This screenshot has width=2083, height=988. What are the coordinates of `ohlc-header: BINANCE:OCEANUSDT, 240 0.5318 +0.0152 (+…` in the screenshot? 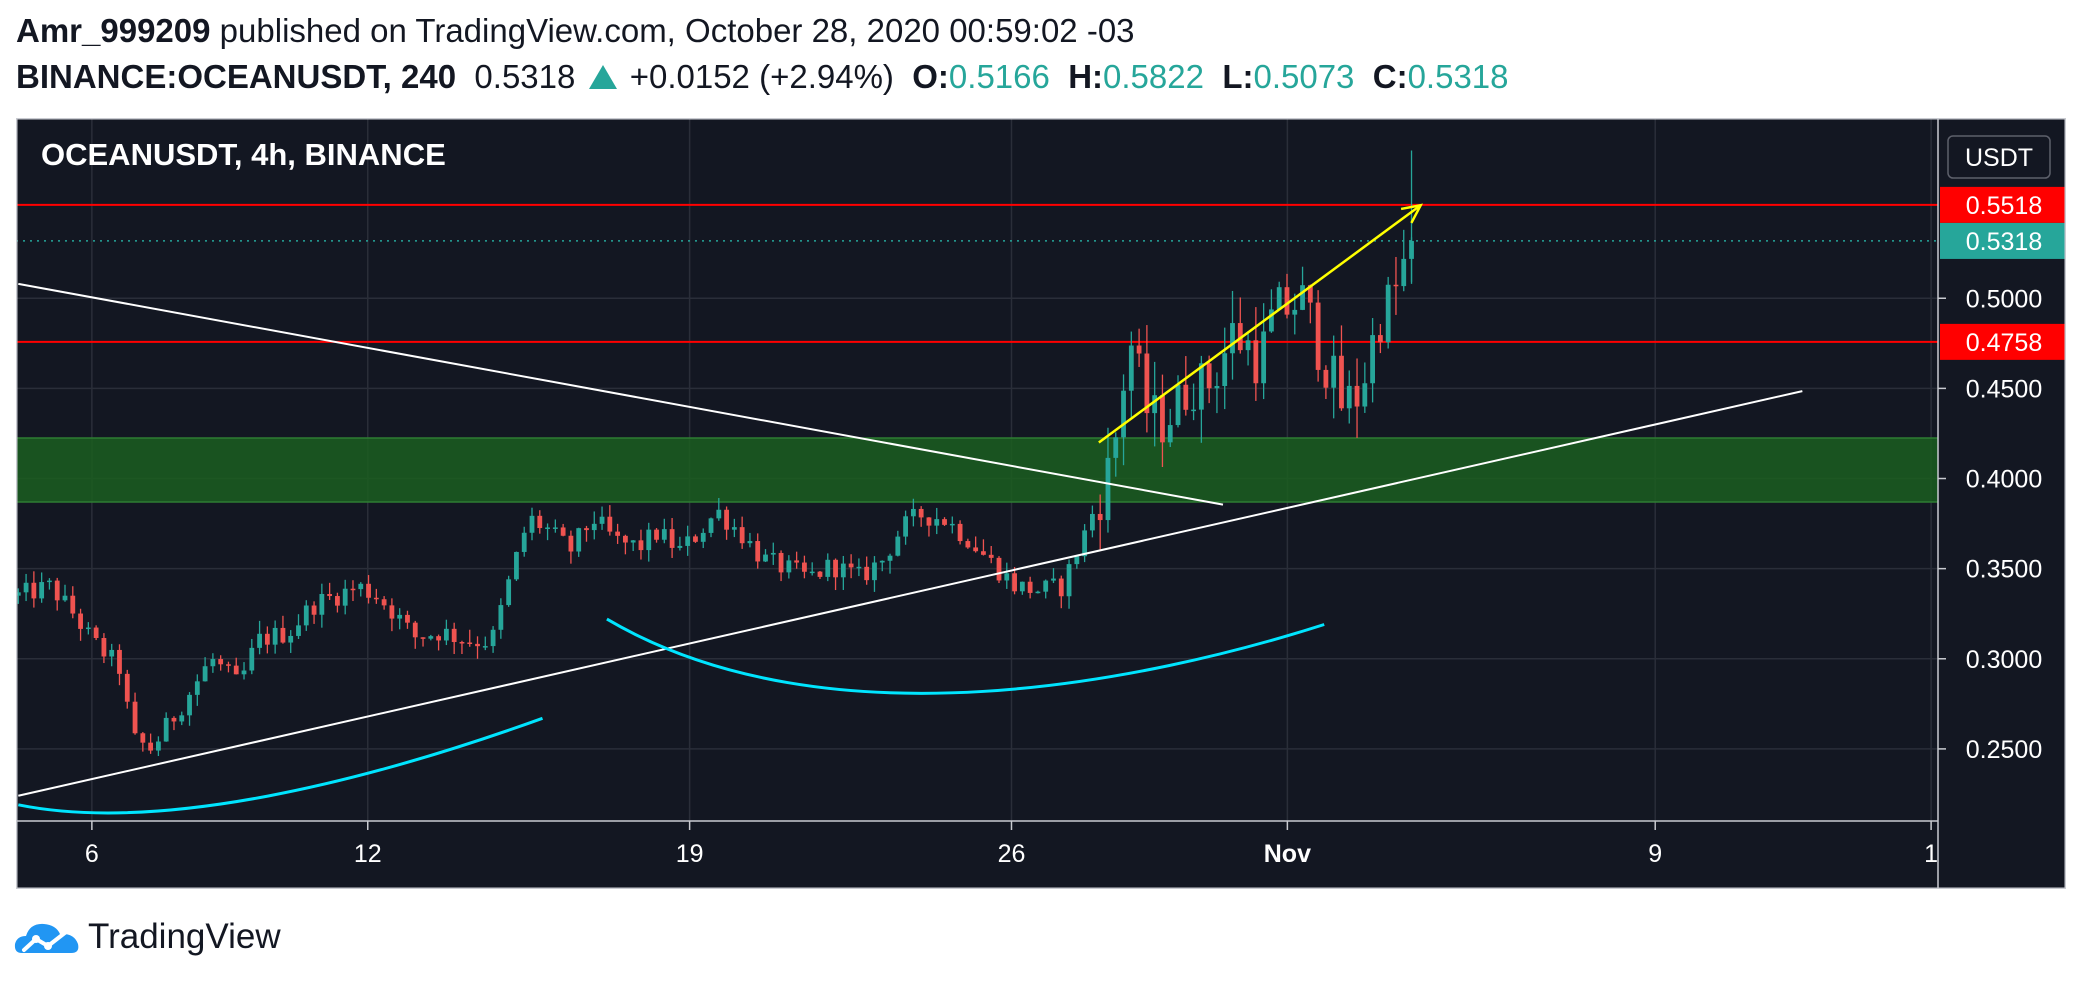 It's located at (762, 77).